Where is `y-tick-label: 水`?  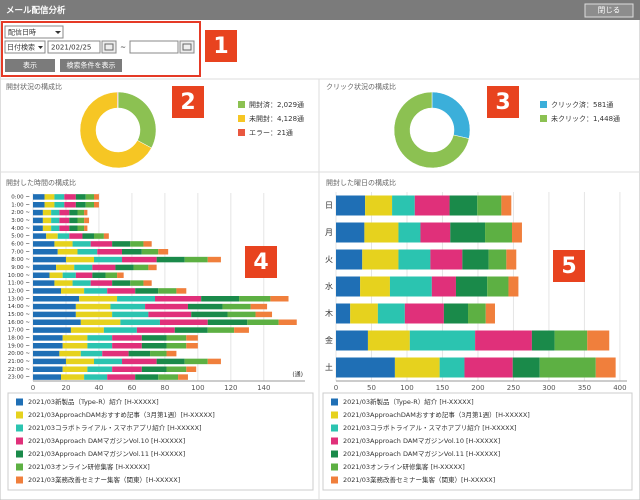
y-tick-label: 水 is located at coordinates (329, 286).